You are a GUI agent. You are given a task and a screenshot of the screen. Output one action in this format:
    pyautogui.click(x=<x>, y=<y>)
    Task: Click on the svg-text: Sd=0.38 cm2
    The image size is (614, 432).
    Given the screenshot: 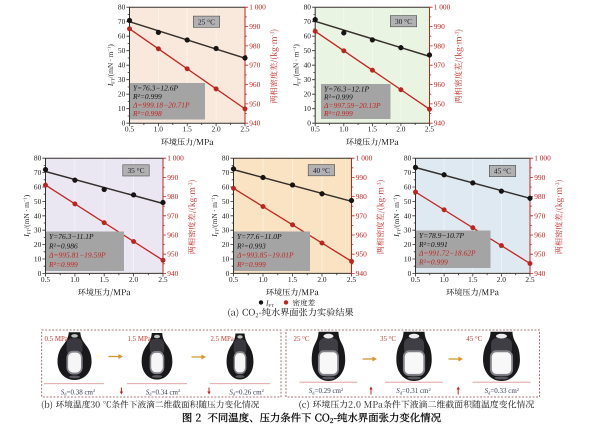 What is the action you would take?
    pyautogui.click(x=78, y=392)
    